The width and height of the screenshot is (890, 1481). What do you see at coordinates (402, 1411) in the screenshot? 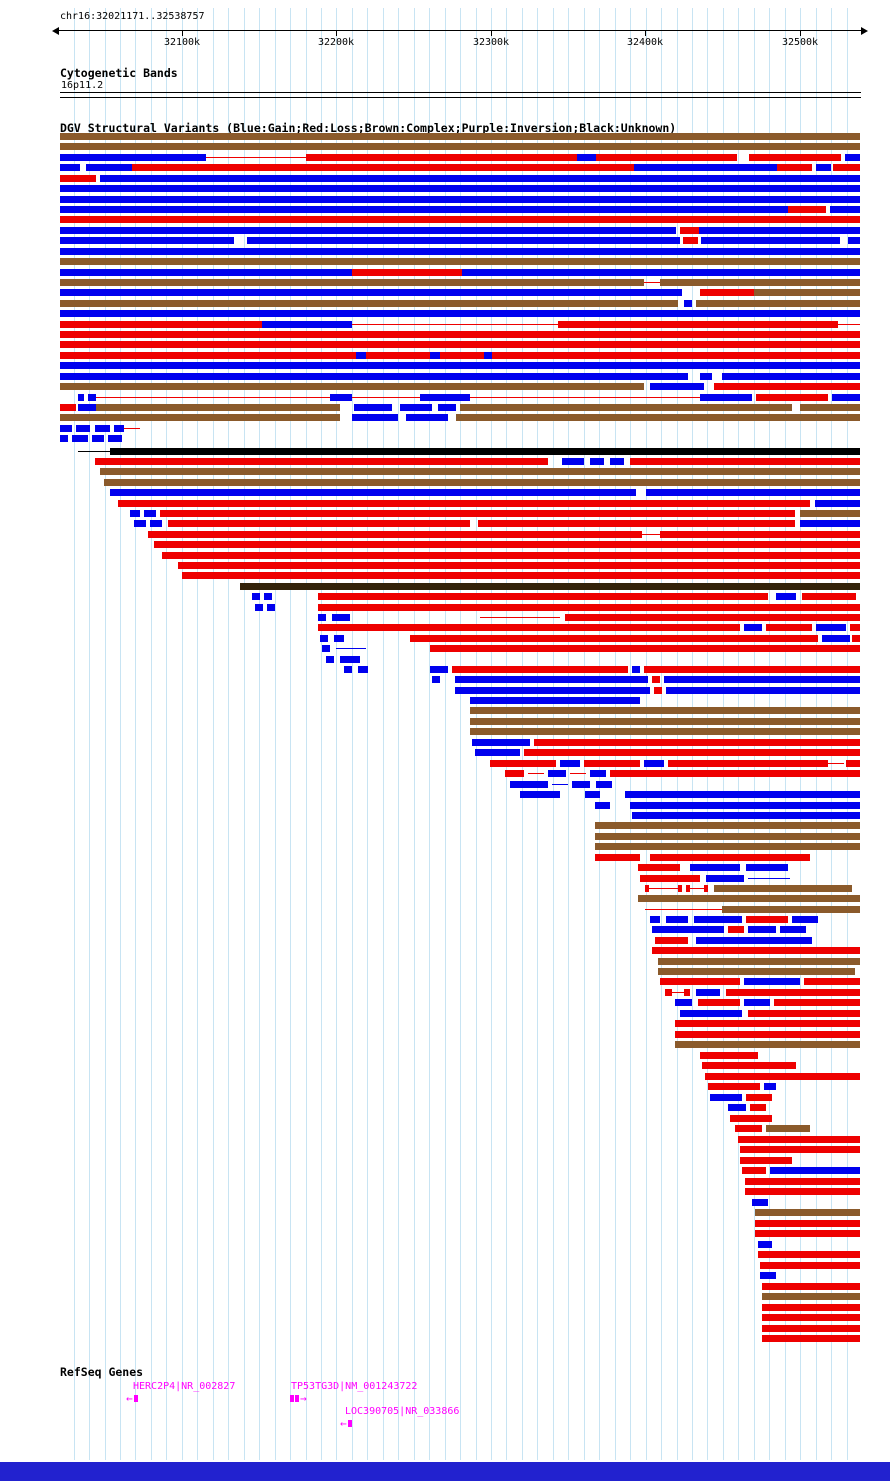
I see `gene-label: LOC390705|NR_033866` at bounding box center [402, 1411].